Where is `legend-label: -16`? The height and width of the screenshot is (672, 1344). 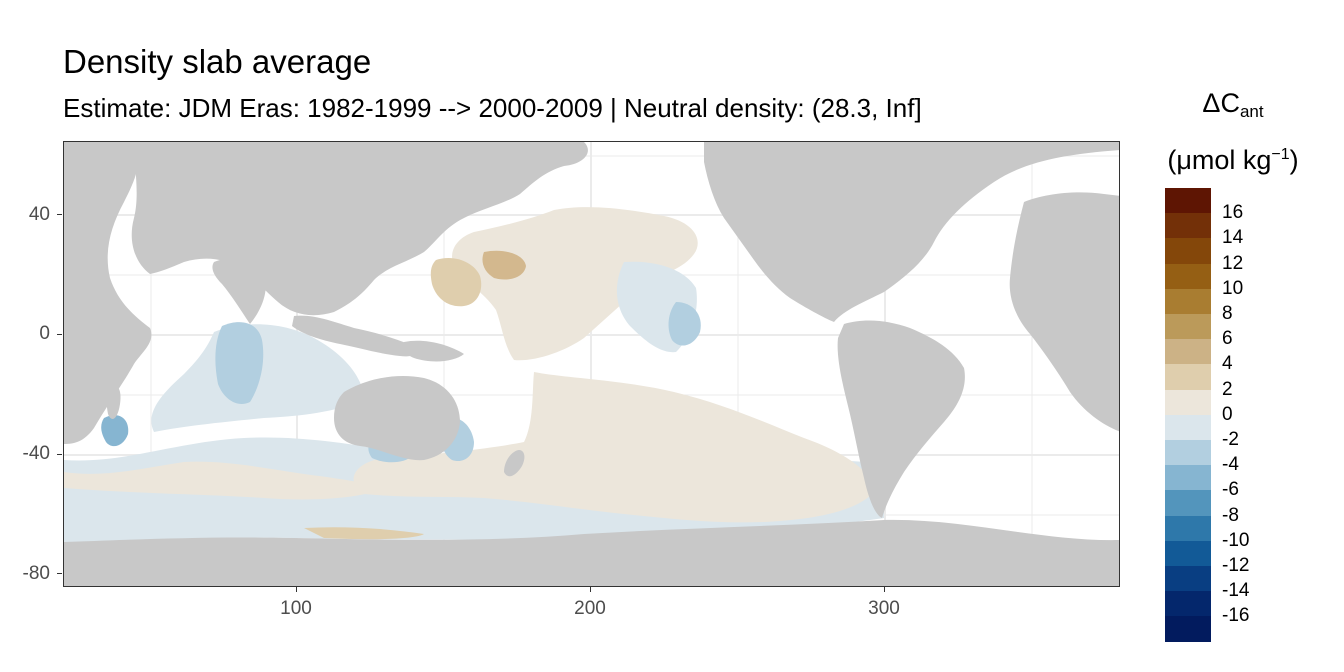
legend-label: -16 is located at coordinates (1236, 616).